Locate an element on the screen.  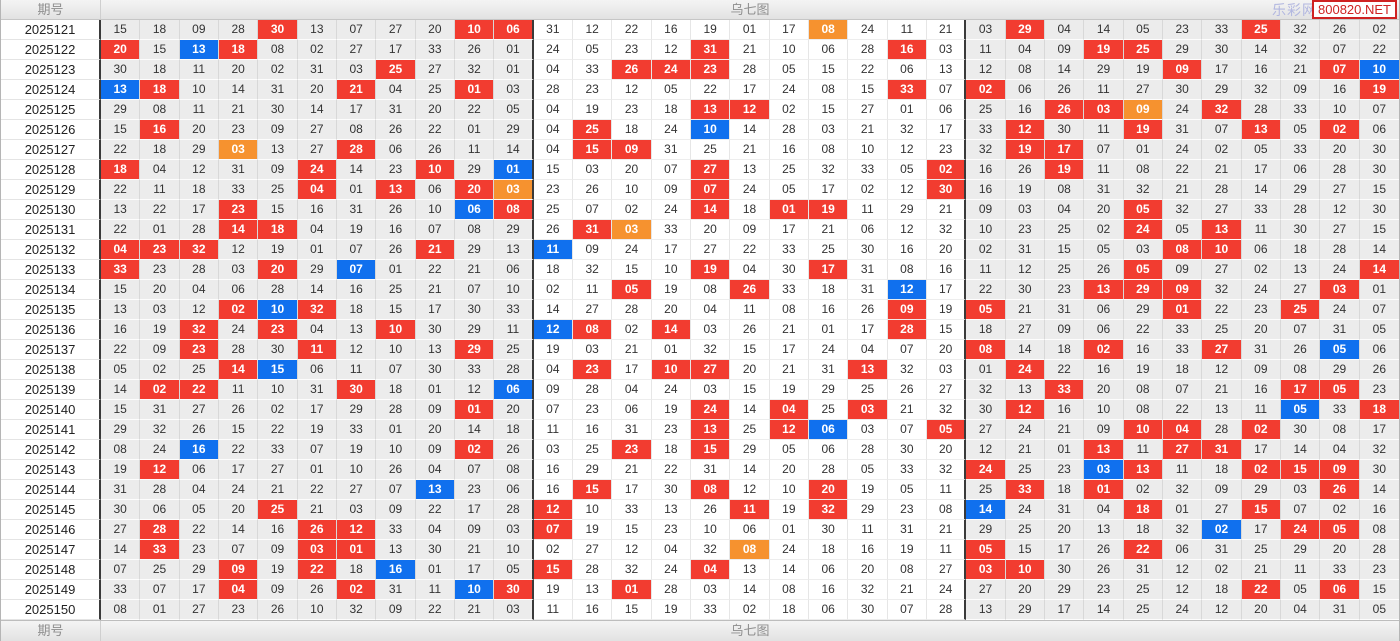
number-cell-highlight: 05 is located at coordinates (1300, 410).